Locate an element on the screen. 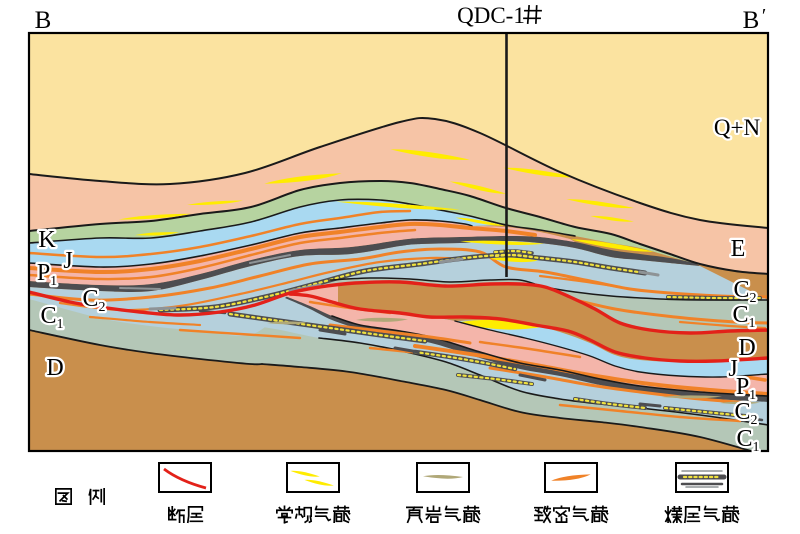  svg-text: QDC-1 is located at coordinates (491, 15).